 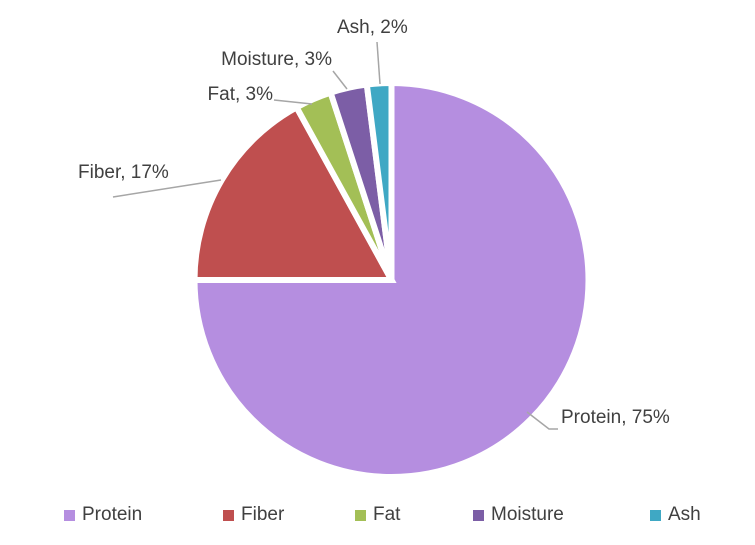 I want to click on data-label-moisture: Moisture, 3%, so click(x=276, y=59).